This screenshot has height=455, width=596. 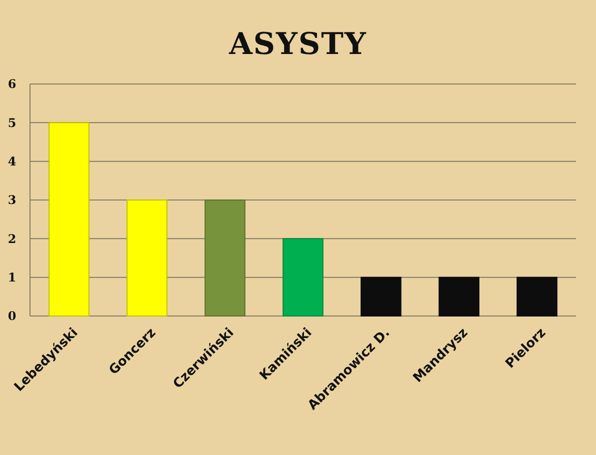 What do you see at coordinates (12, 200) in the screenshot?
I see `y-tick-label: 3` at bounding box center [12, 200].